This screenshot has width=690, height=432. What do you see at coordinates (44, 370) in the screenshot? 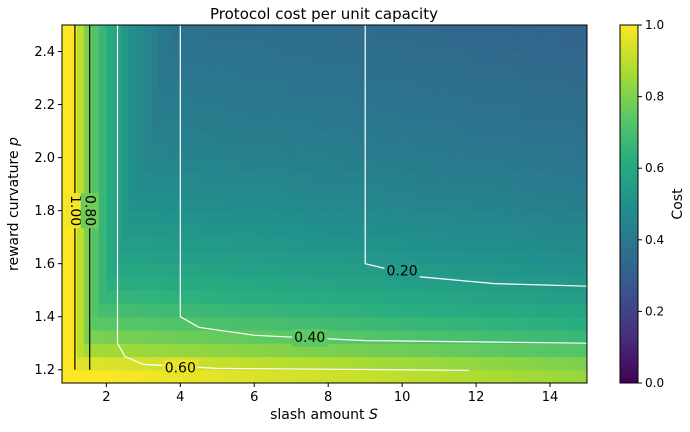
I see `y-tick-label: 1.2` at bounding box center [44, 370].